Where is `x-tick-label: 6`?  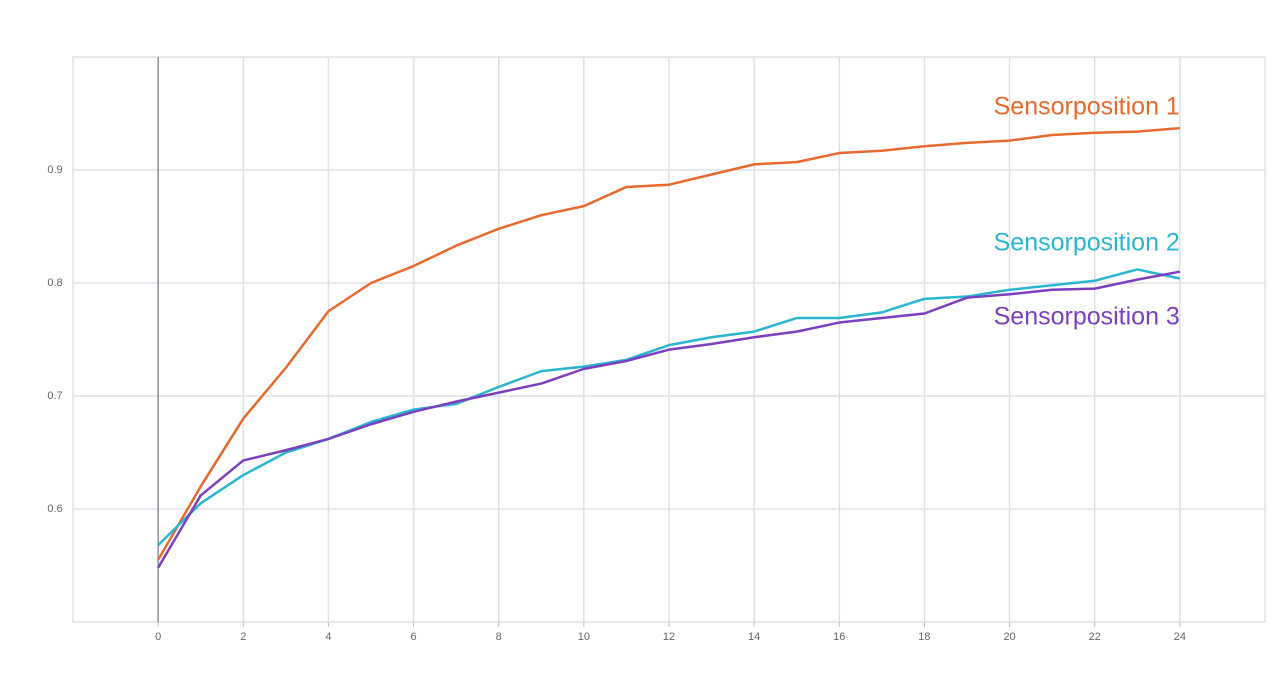
x-tick-label: 6 is located at coordinates (414, 637).